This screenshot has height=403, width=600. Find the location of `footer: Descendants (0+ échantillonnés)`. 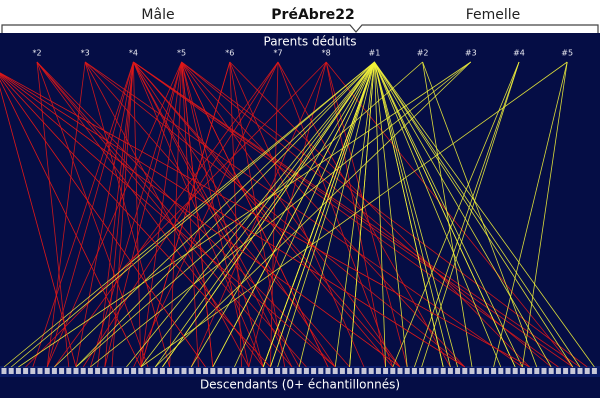

footer: Descendants (0+ échantillonnés) is located at coordinates (300, 385).